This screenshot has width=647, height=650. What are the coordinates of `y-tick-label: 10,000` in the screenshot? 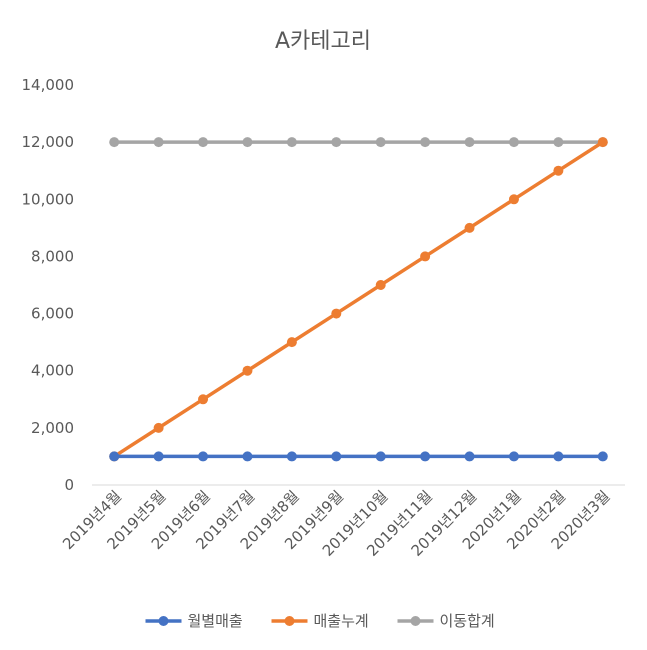 It's located at (48, 199).